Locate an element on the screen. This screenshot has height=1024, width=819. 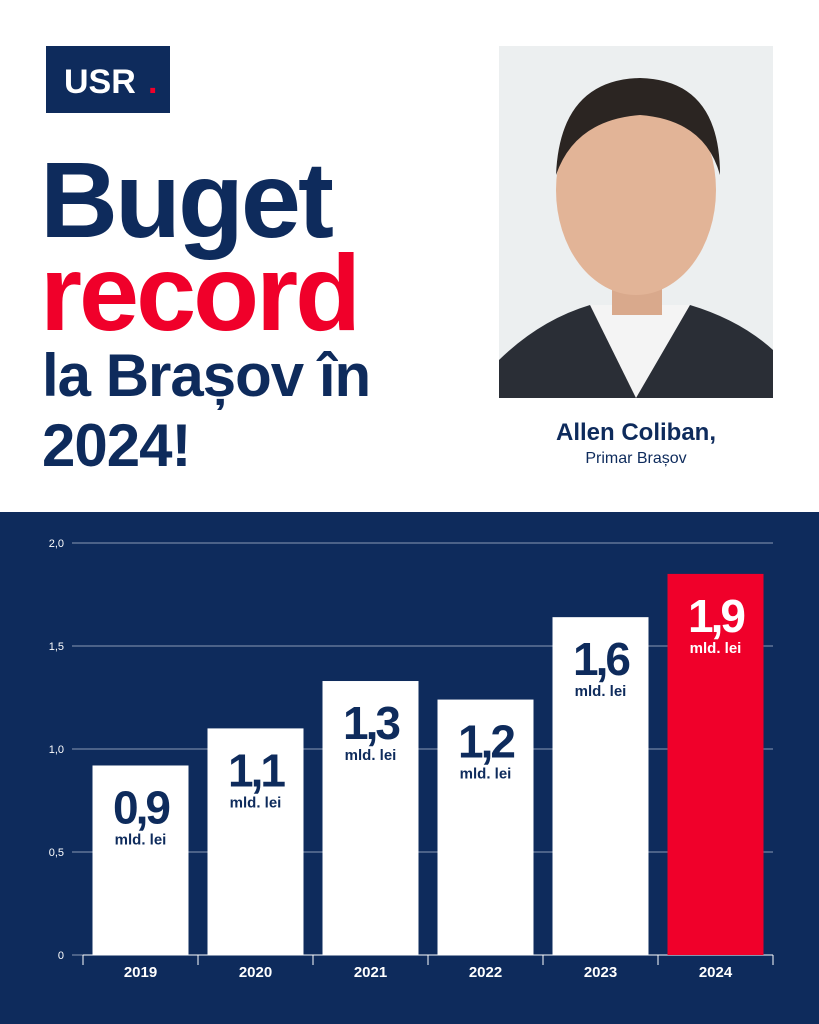
y-tick-label: 0,5 is located at coordinates (56, 853).